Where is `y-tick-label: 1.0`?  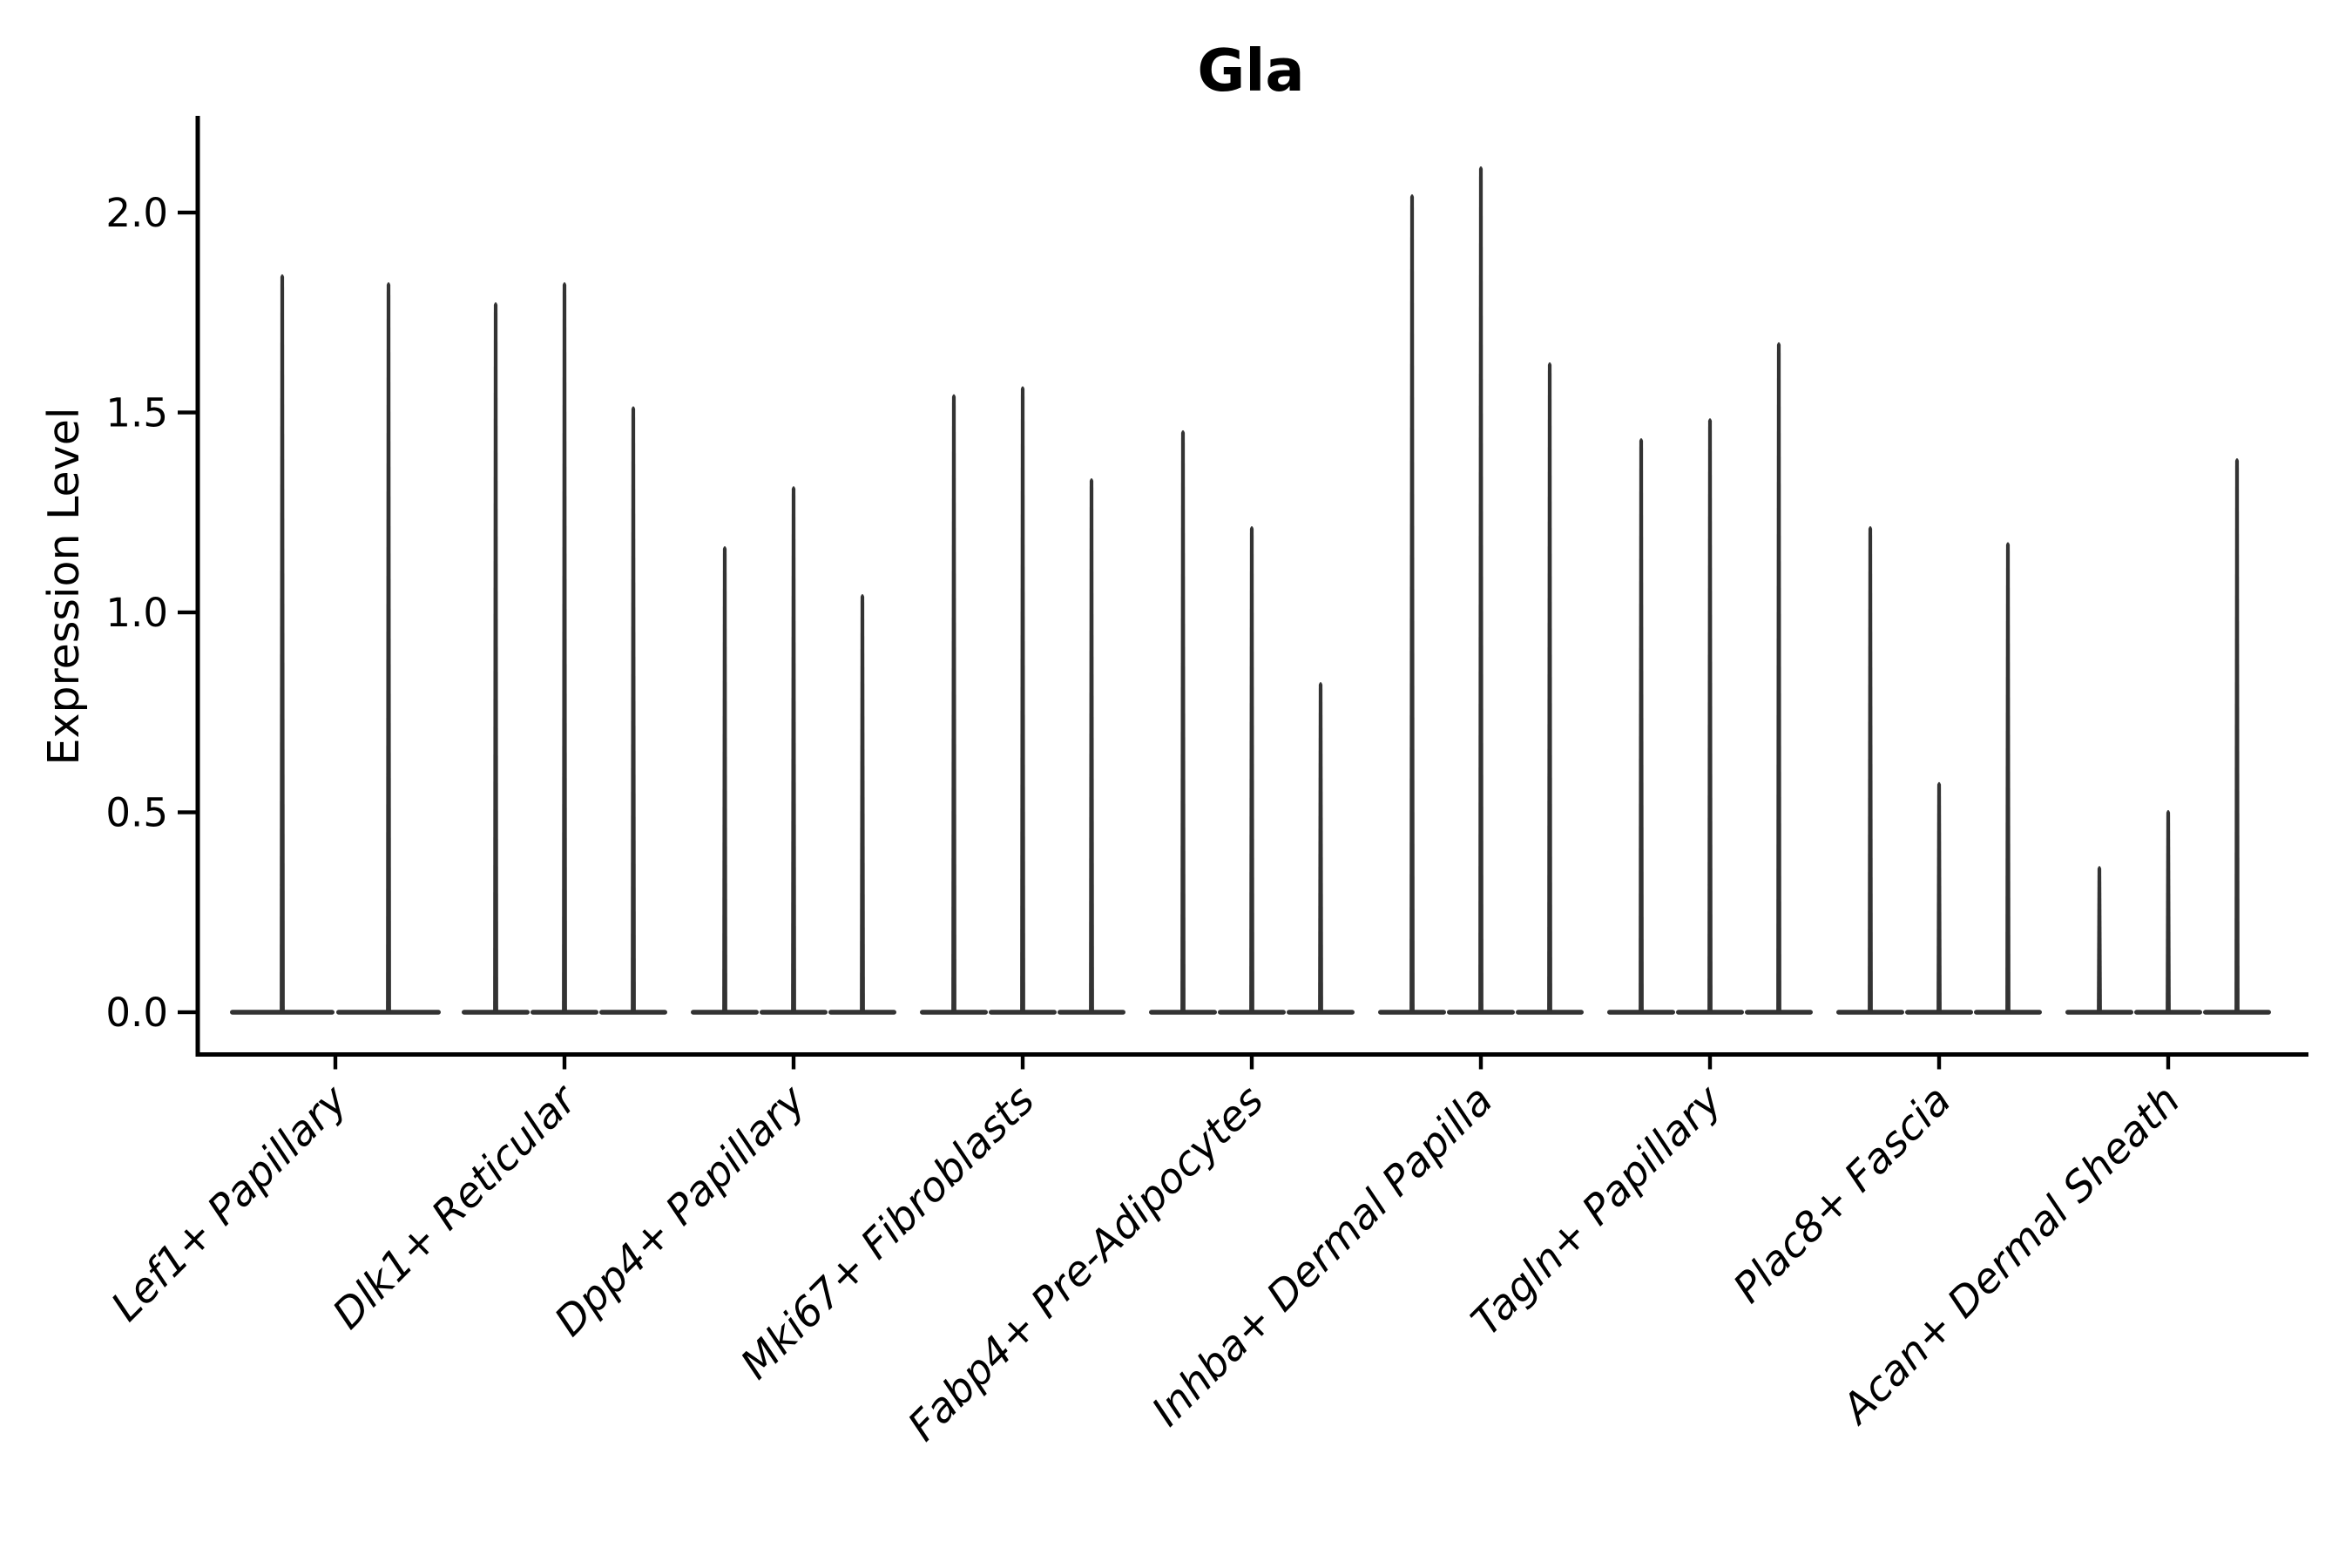
y-tick-label: 1.0 is located at coordinates (136, 613).